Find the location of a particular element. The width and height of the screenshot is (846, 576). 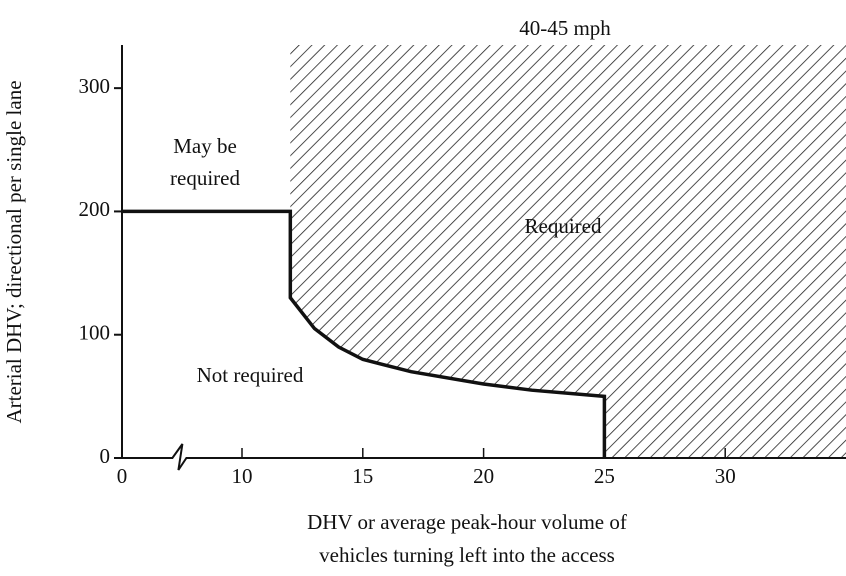

chart-title: 40-45 mph is located at coordinates (565, 28).